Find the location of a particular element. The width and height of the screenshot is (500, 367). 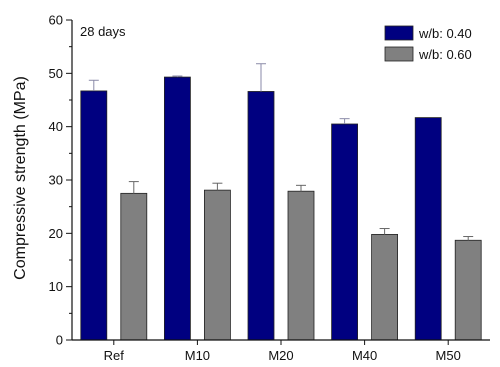

x-tick-label-m40: M40 is located at coordinates (364, 355).